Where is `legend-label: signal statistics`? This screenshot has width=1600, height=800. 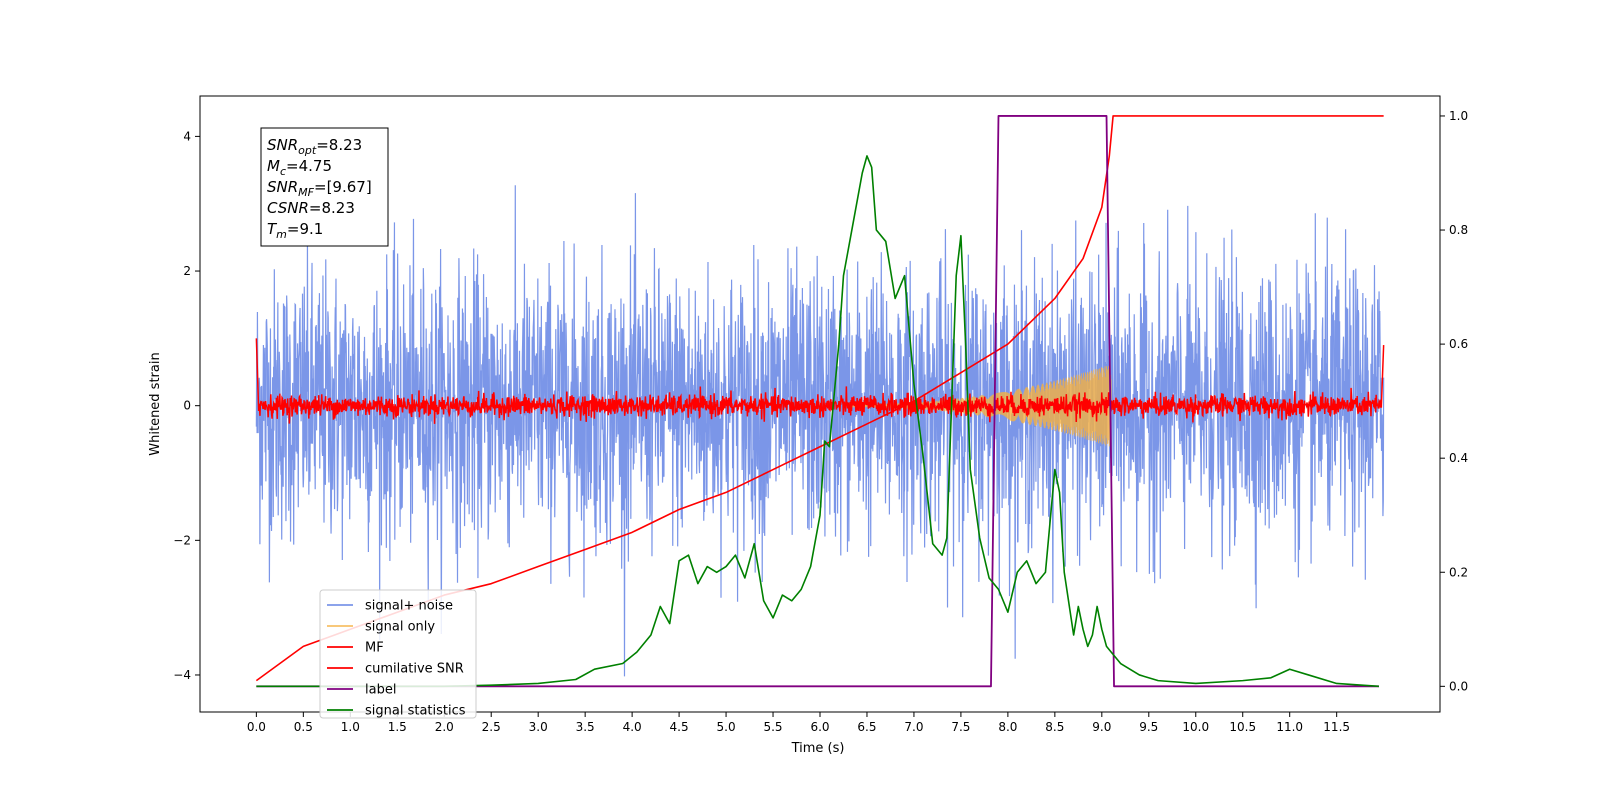 legend-label: signal statistics is located at coordinates (415, 711).